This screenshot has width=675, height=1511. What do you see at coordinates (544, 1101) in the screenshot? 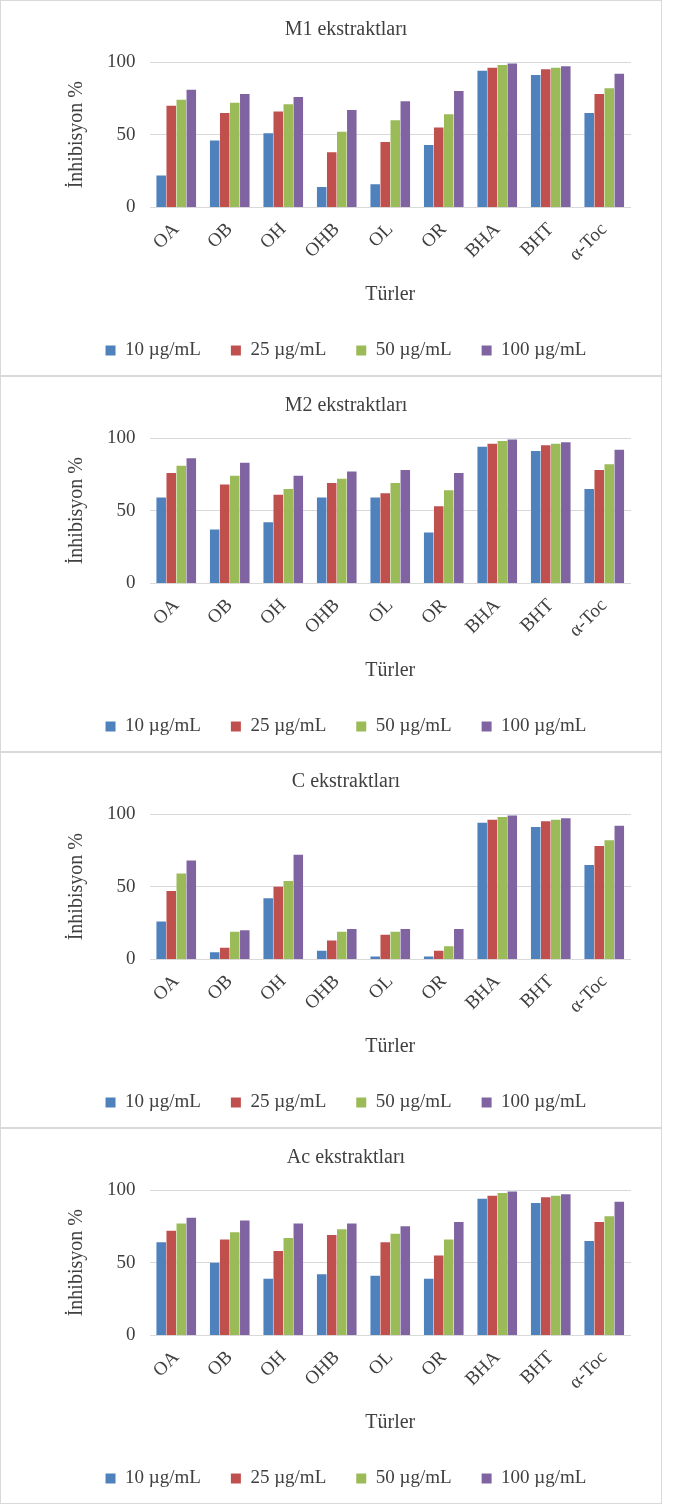
I see `legend-label: 100 µg/mL` at bounding box center [544, 1101].